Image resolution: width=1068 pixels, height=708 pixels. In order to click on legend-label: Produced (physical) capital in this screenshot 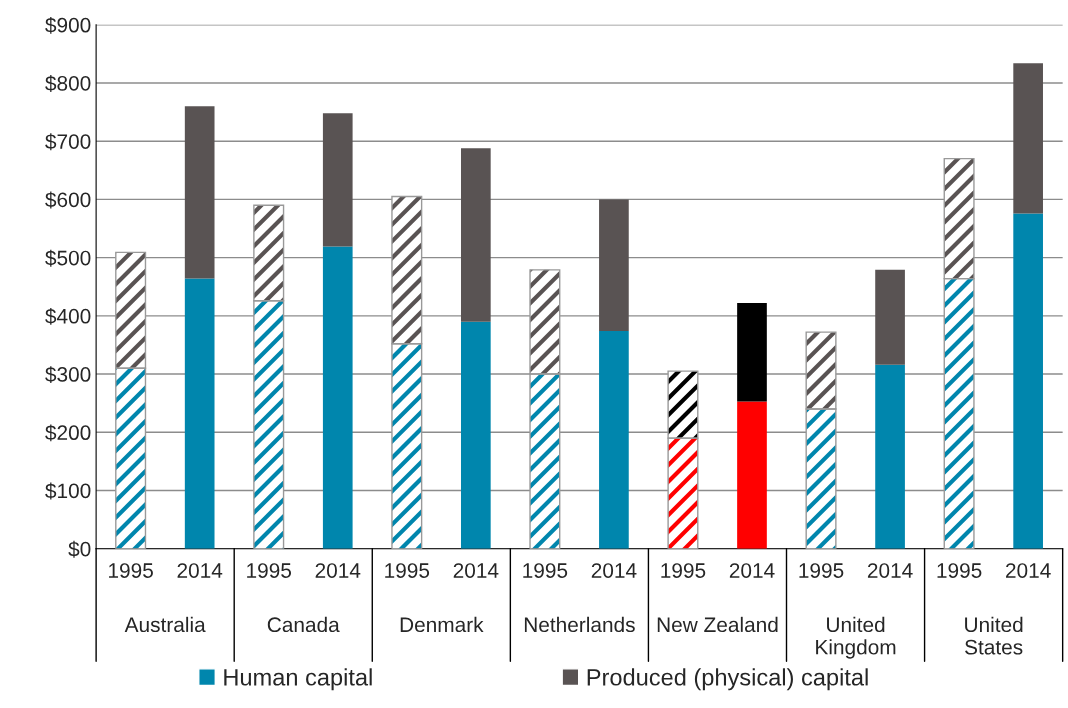, I will do `click(727, 679)`.